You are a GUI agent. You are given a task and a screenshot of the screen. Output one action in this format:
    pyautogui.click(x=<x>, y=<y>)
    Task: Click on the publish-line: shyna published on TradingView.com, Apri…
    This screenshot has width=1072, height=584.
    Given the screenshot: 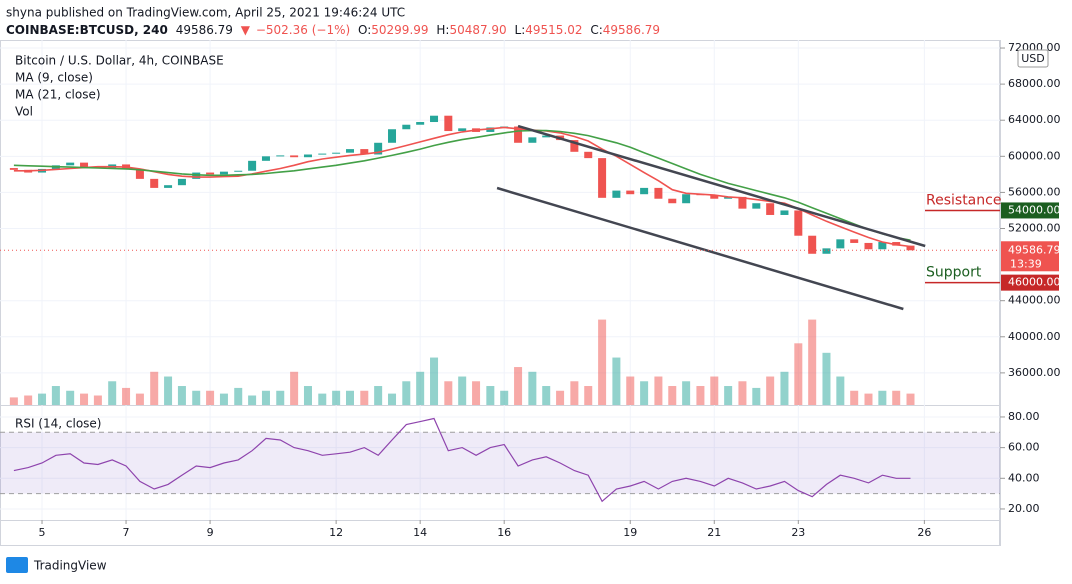 What is the action you would take?
    pyautogui.click(x=205, y=13)
    